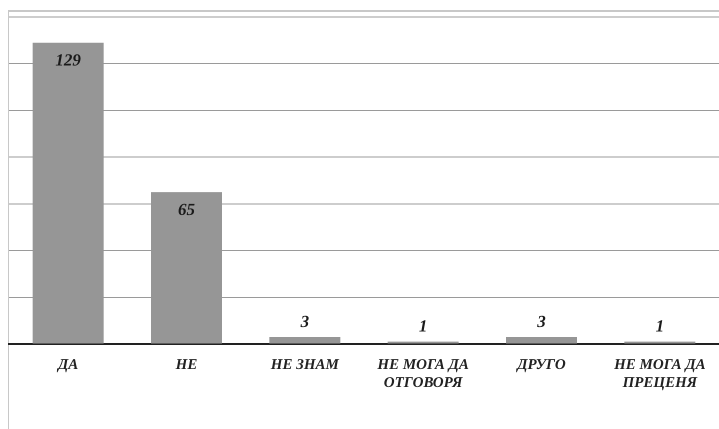  What do you see at coordinates (68, 60) in the screenshot?
I see `data-label: 129` at bounding box center [68, 60].